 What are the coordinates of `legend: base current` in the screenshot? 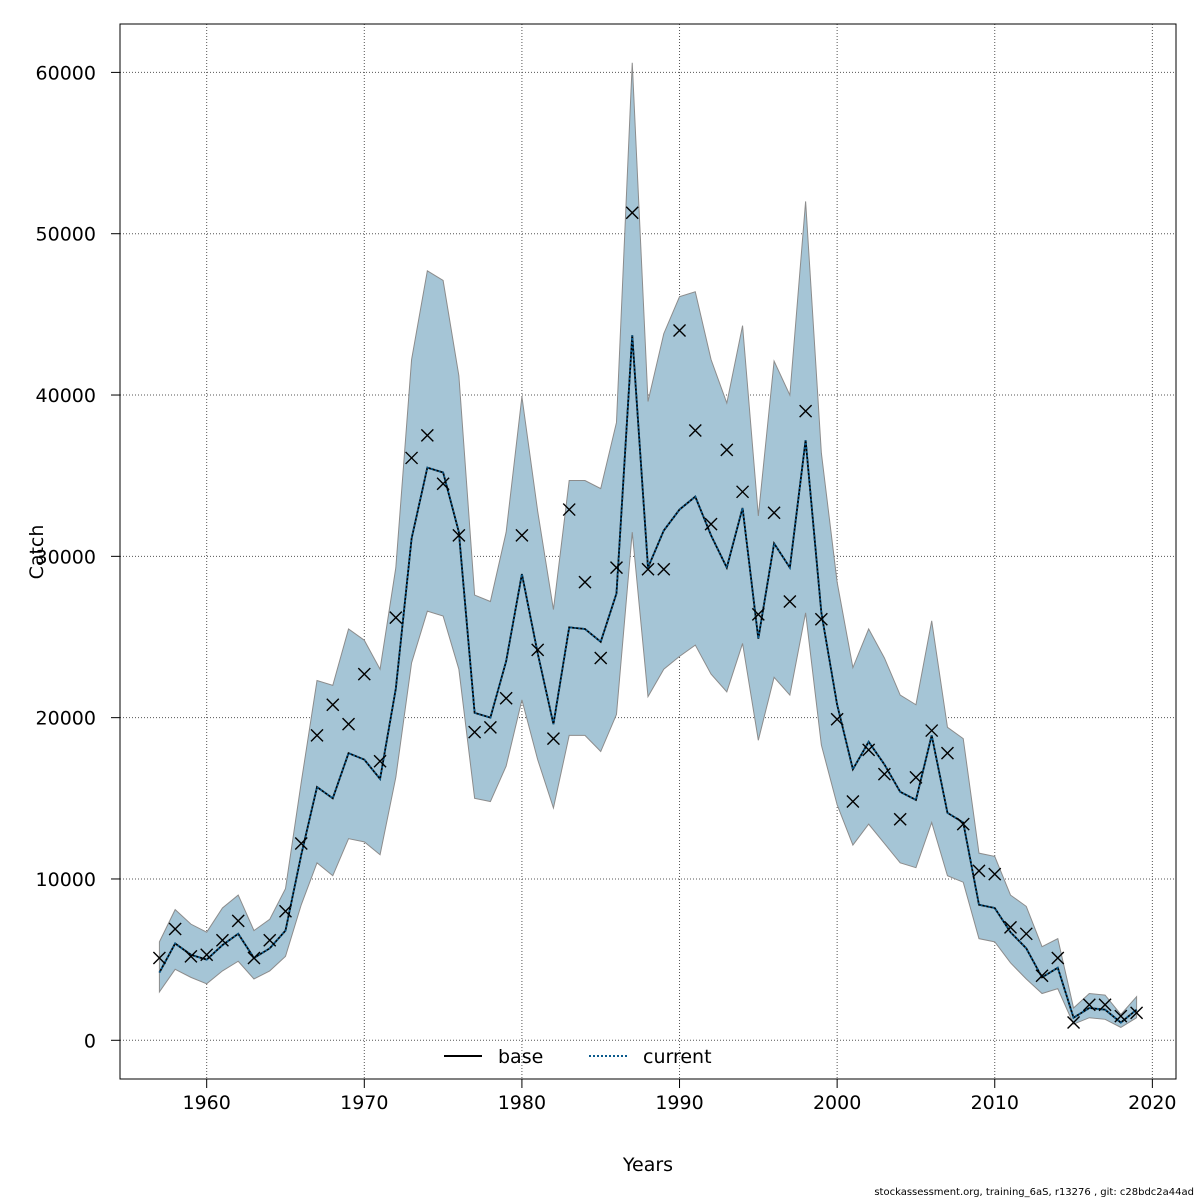 It's located at (578, 1057).